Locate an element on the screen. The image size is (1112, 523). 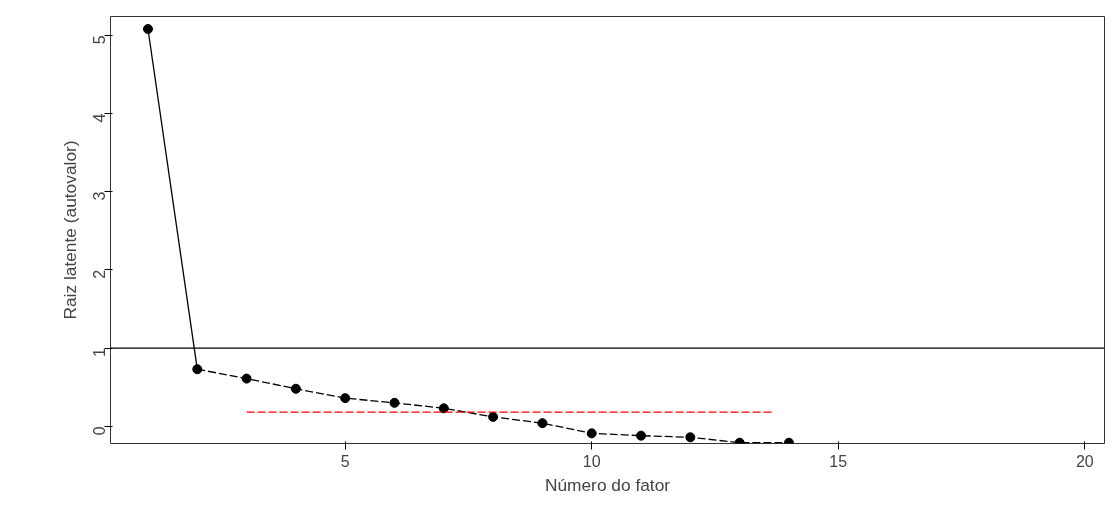
y-tick-label: 4 is located at coordinates (100, 118).